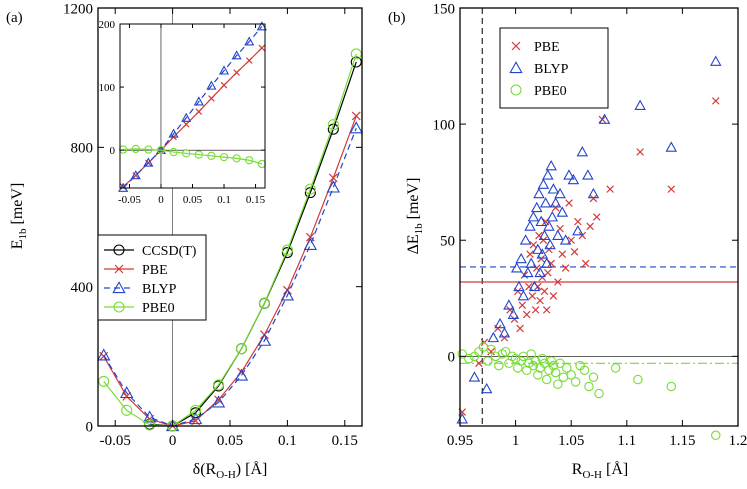 This screenshot has width=747, height=489. What do you see at coordinates (183, 112) in the screenshot?
I see `panel-a-inset: -0.05 0 0.05 0.1 0.15 0 100 200` at bounding box center [183, 112].